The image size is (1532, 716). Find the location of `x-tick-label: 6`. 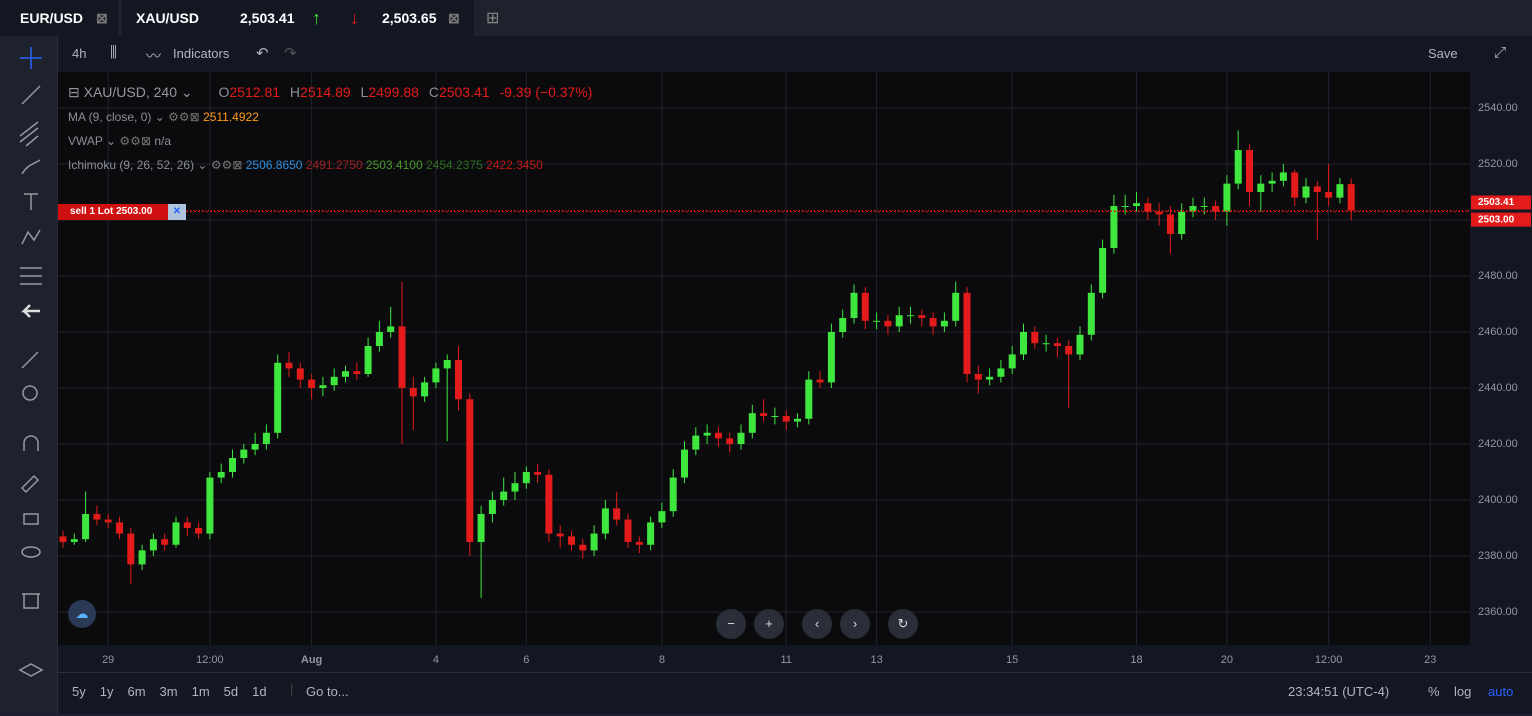

x-tick-label: 6 is located at coordinates (526, 660).